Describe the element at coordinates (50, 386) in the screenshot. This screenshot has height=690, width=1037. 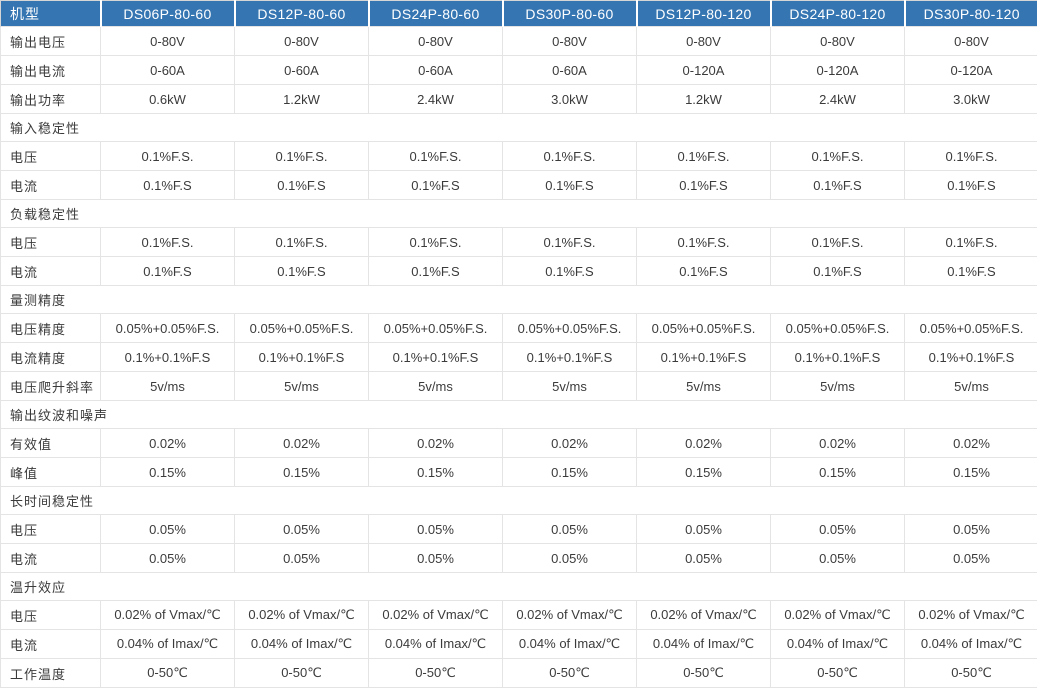
I see `row-label: 电压爬升斜率` at that location.